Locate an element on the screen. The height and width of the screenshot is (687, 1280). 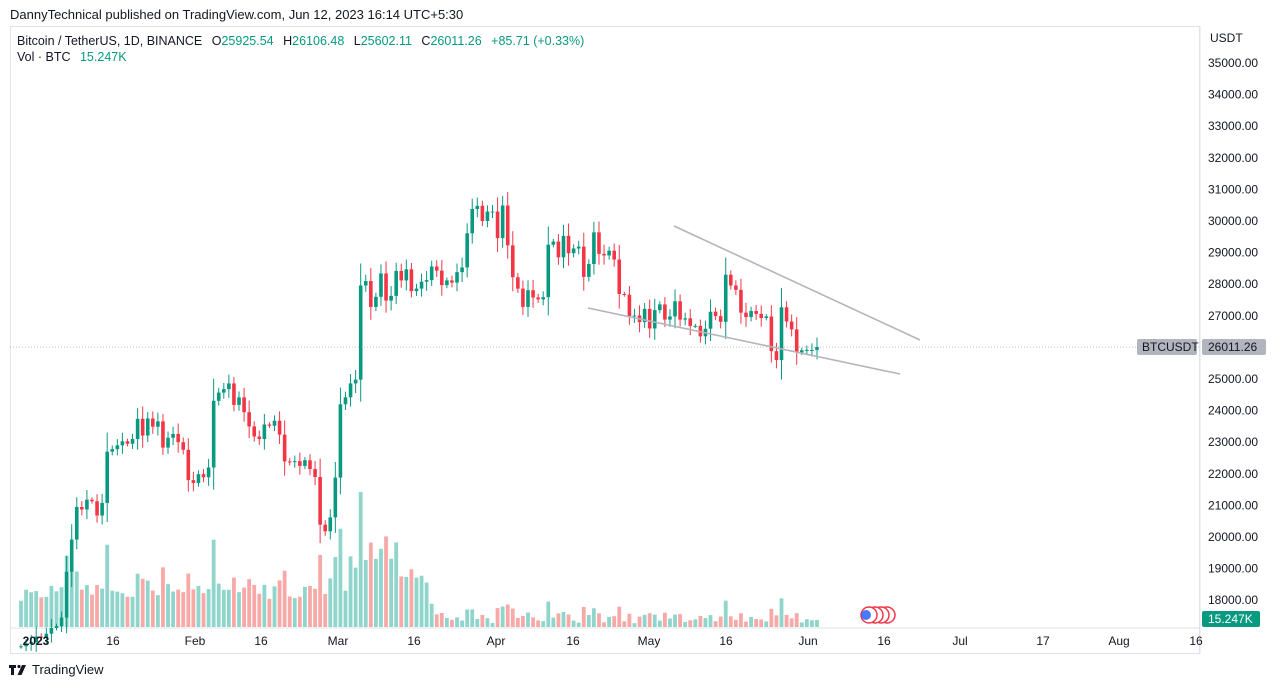
price-tick-label: 31000.00 is located at coordinates (1233, 189).